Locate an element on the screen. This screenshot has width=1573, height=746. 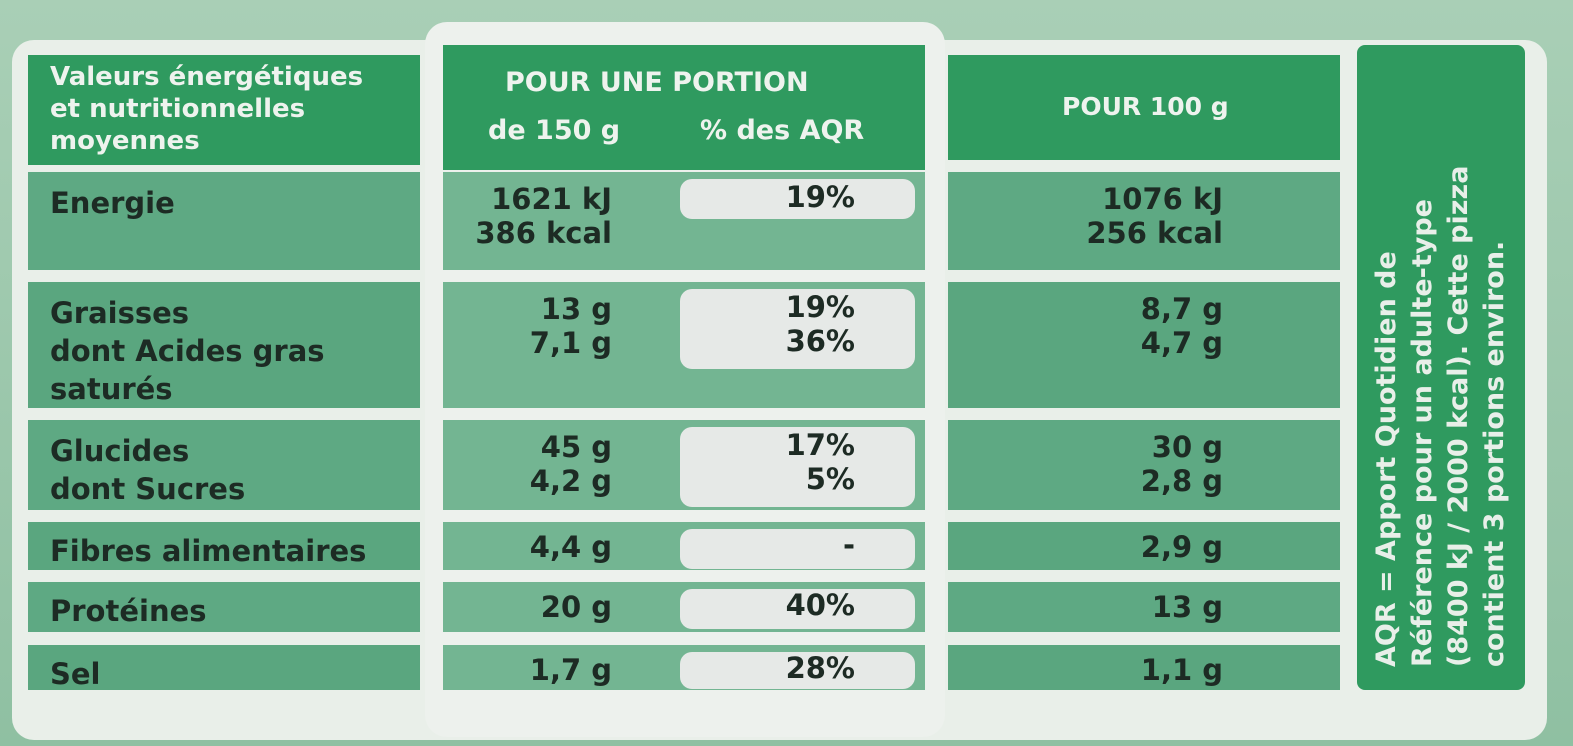
portion-value: 45 g is located at coordinates (576, 447).